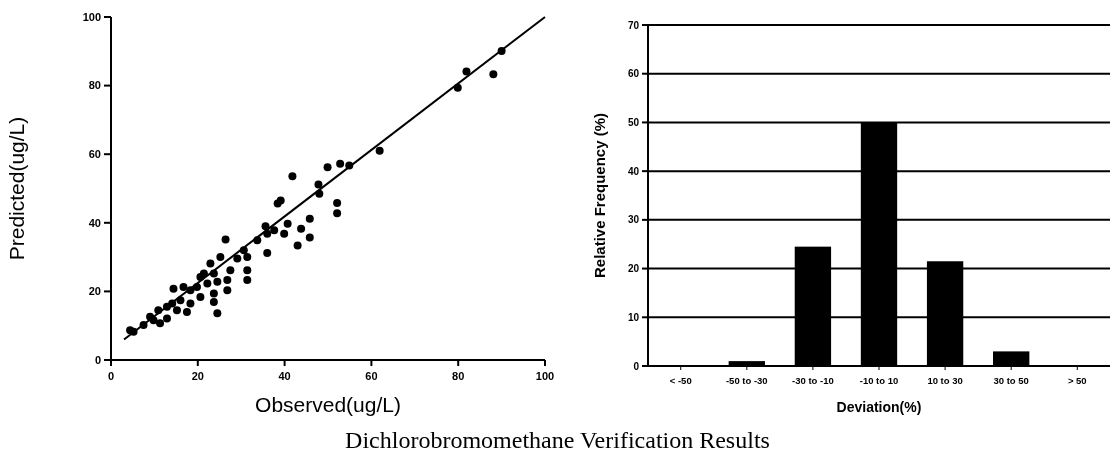  Describe the element at coordinates (633, 220) in the screenshot. I see `y-tick-label: 30` at that location.